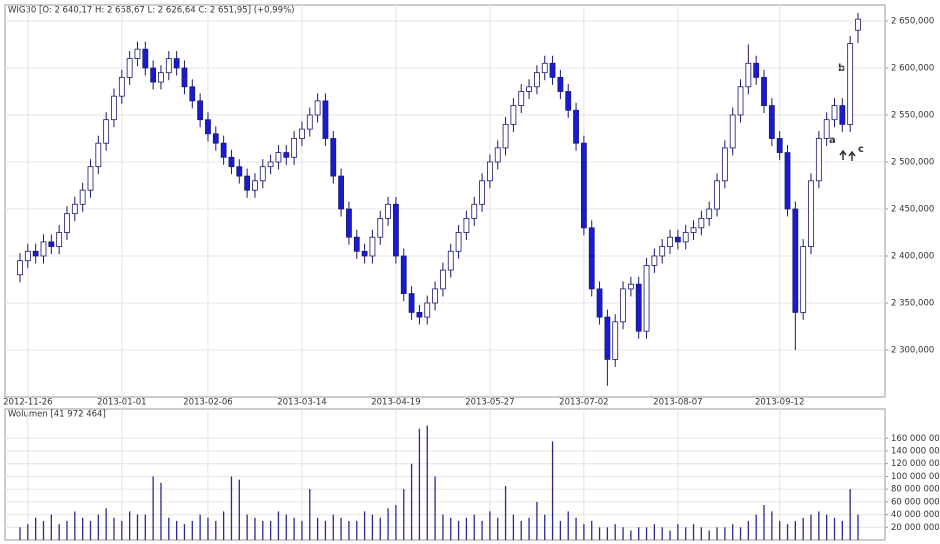 Image resolution: width=940 pixels, height=544 pixels. Describe the element at coordinates (912, 162) in the screenshot. I see `y-tick-label: 2 500,000` at that location.